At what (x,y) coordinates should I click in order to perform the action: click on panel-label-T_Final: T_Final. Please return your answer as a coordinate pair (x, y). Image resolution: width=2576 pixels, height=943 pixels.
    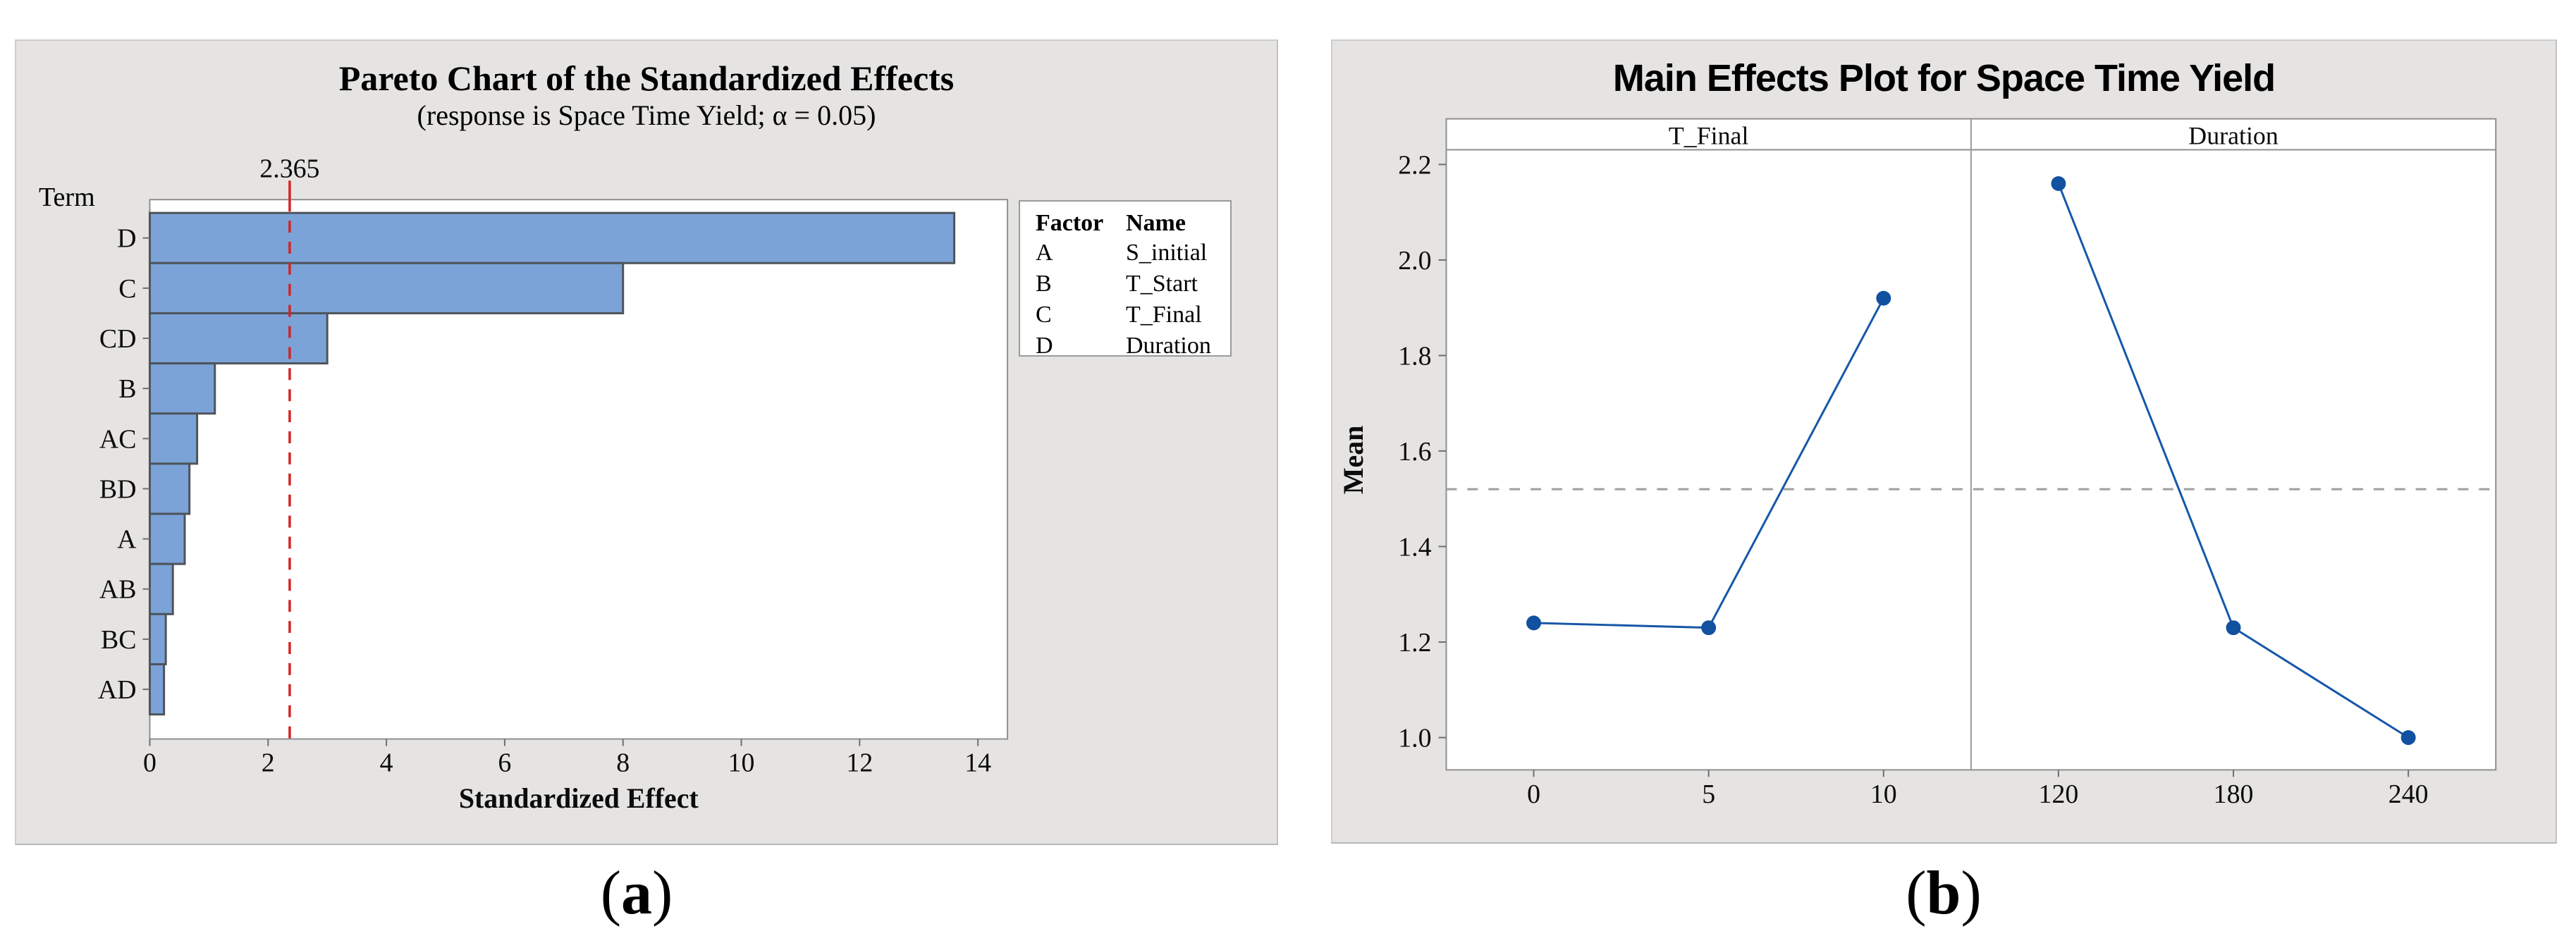
    Looking at the image, I should click on (1709, 135).